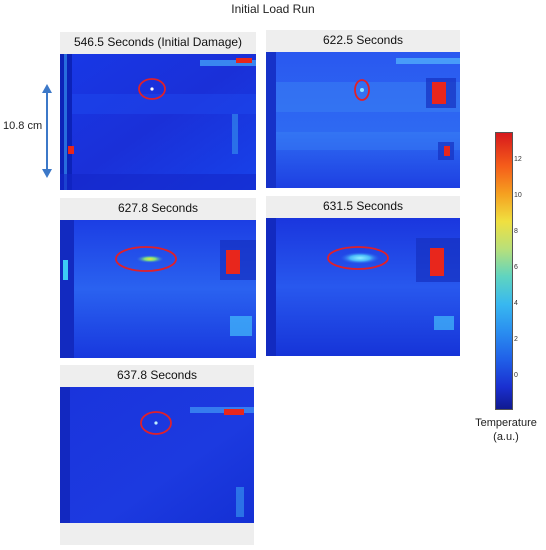  What do you see at coordinates (506, 437) in the screenshot?
I see `colorbar-title-line2: (a.u.)` at bounding box center [506, 437].